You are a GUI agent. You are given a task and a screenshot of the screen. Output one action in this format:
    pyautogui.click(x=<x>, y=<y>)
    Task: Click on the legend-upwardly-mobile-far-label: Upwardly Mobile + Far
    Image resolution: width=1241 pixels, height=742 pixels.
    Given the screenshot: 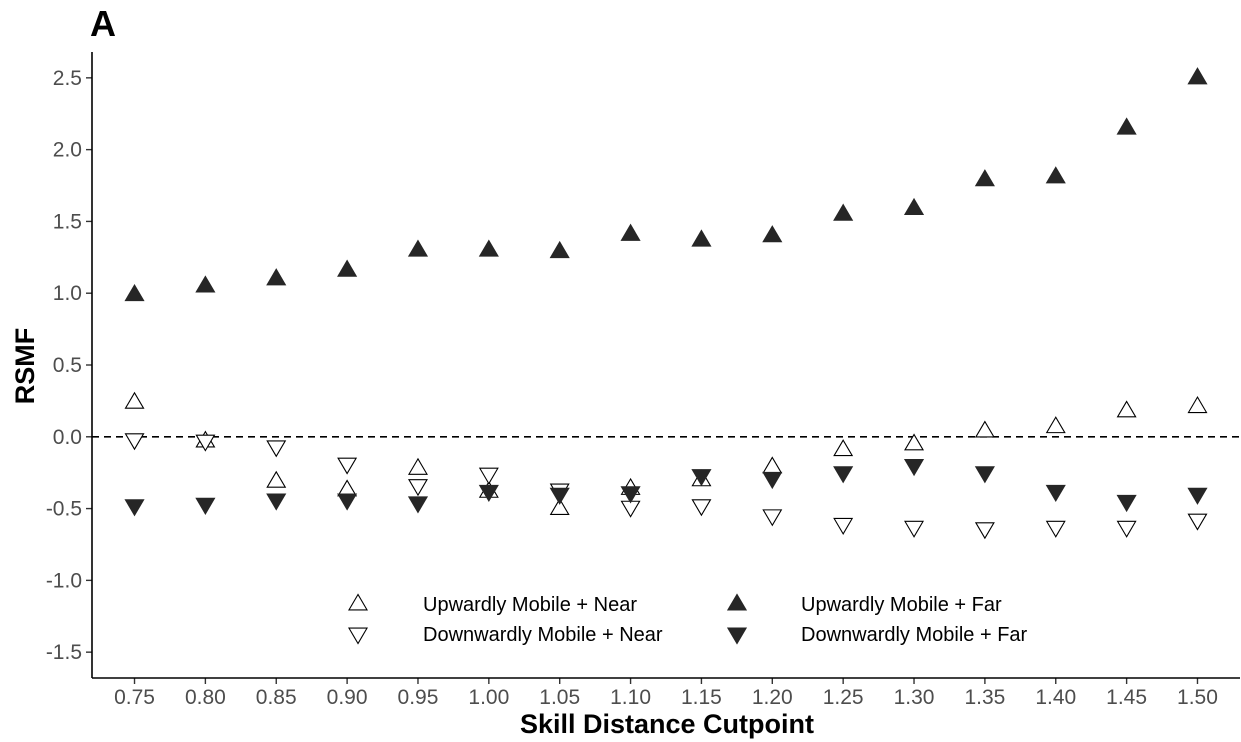 What is the action you would take?
    pyautogui.click(x=901, y=605)
    